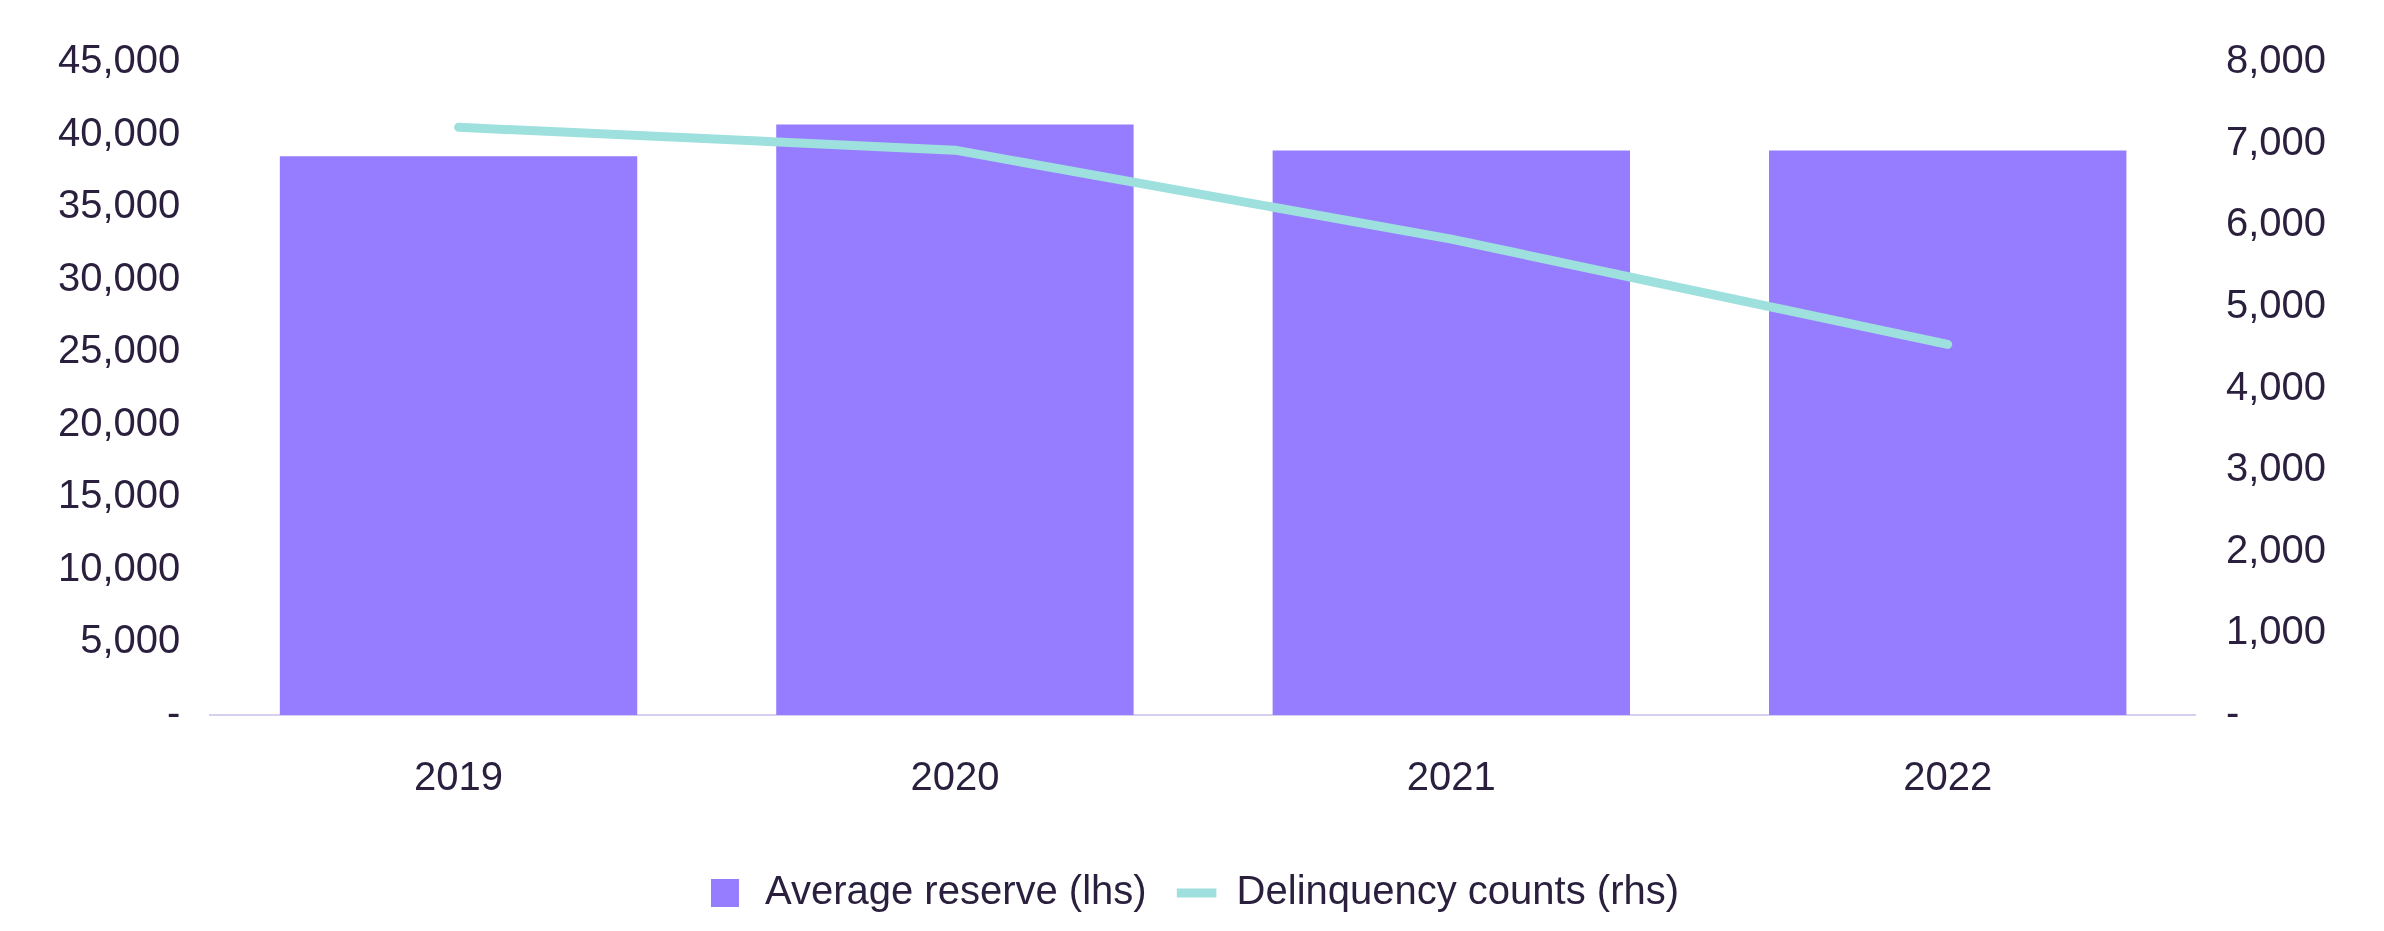 The image size is (2384, 931). Describe the element at coordinates (130, 639) in the screenshot. I see `y-tick-label: 5,000` at that location.